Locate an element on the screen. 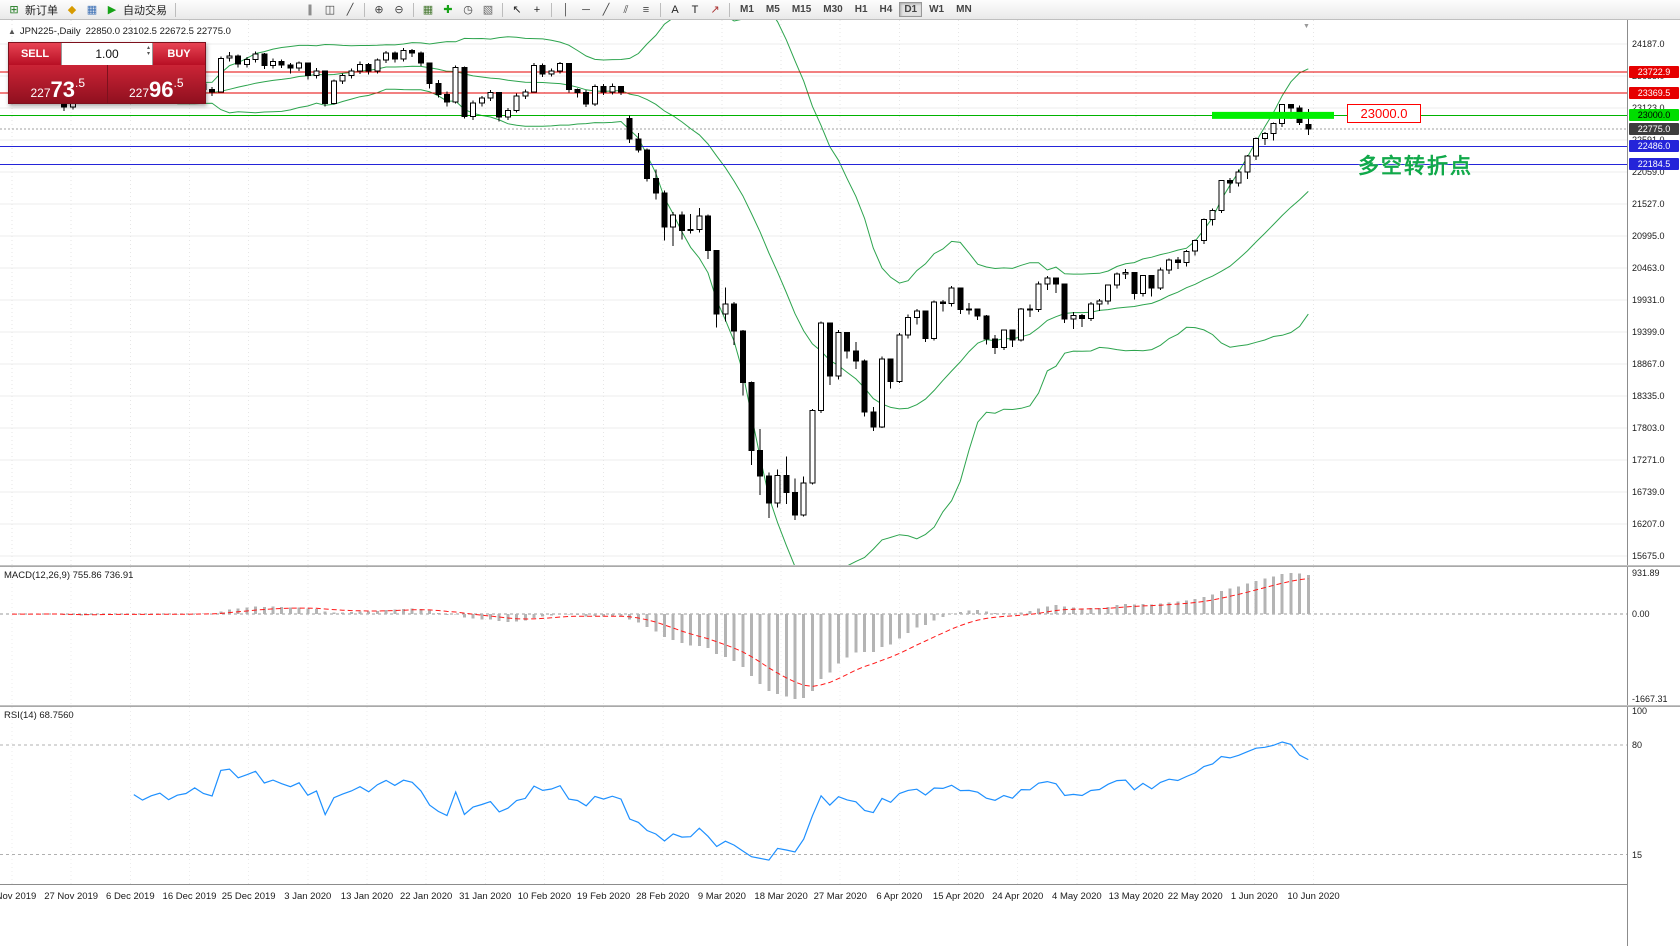  price-tick-label: 17271.0 is located at coordinates (1648, 459).